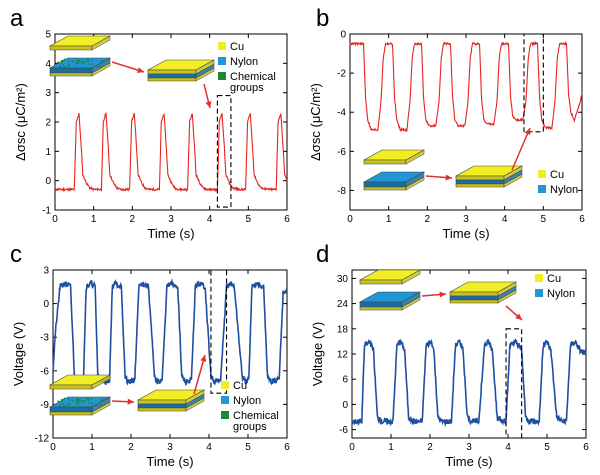  What do you see at coordinates (343, 355) in the screenshot?
I see `y-tick-label: 12` at bounding box center [343, 355].